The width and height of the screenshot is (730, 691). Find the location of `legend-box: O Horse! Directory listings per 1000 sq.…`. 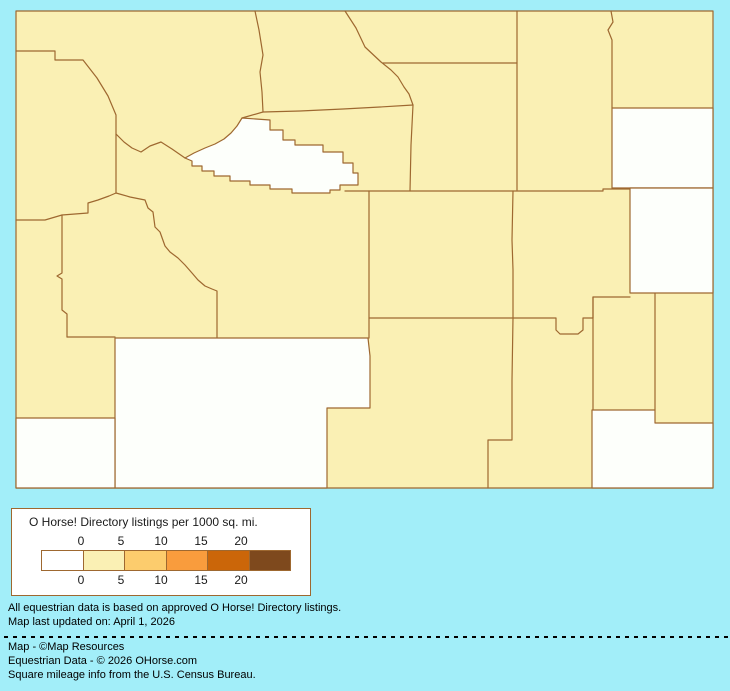

legend-box: O Horse! Directory listings per 1000 sq.… is located at coordinates (161, 552).